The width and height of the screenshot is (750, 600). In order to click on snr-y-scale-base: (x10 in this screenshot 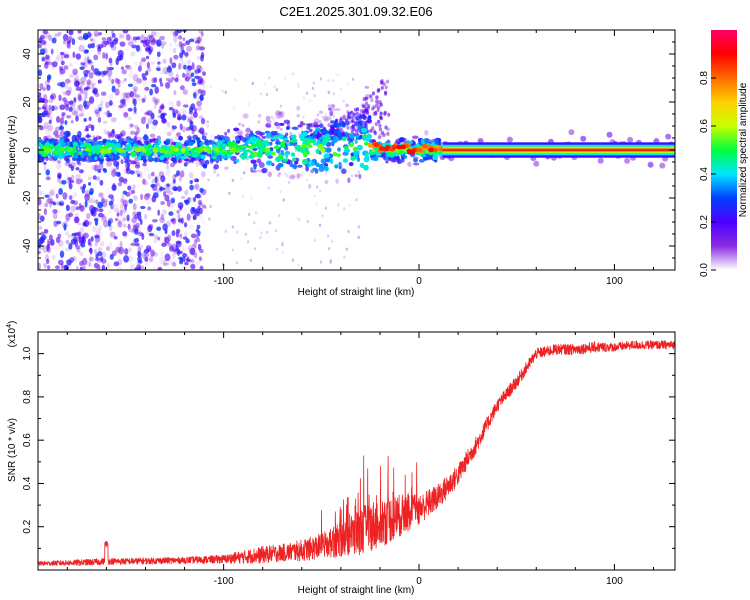, I will do `click(12, 337)`.